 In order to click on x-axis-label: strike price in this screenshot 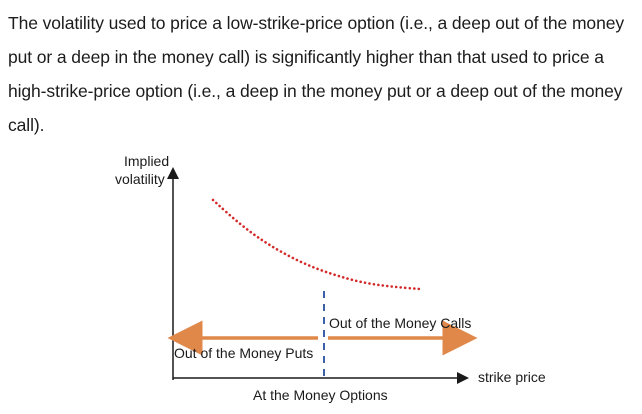, I will do `click(512, 377)`.